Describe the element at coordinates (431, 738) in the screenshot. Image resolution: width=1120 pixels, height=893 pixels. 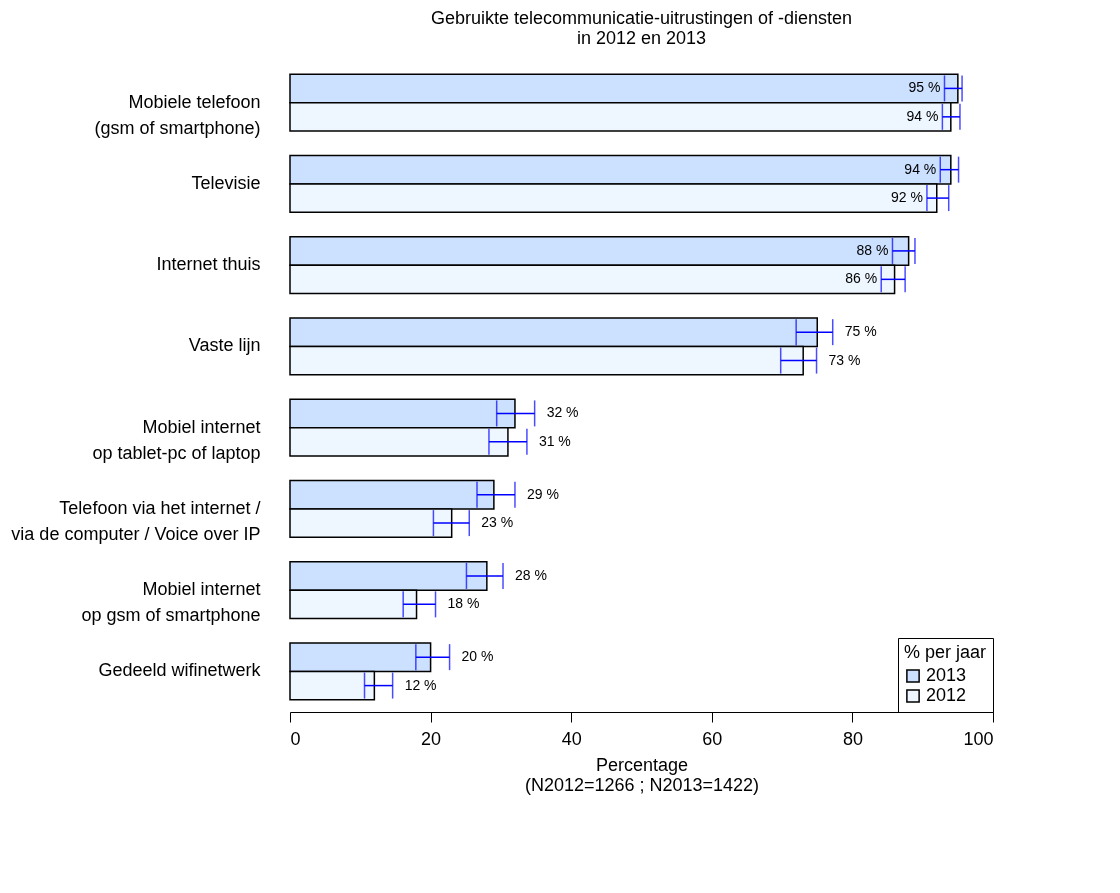
I see `x-tick-label: 20` at that location.